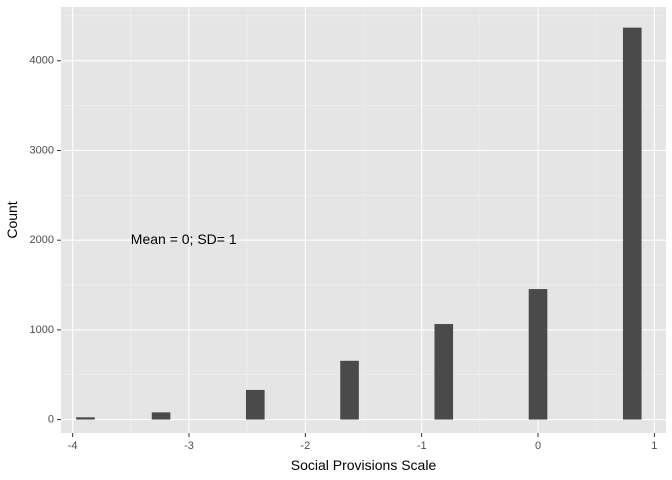  I want to click on x-tick-label: 1, so click(654, 446).